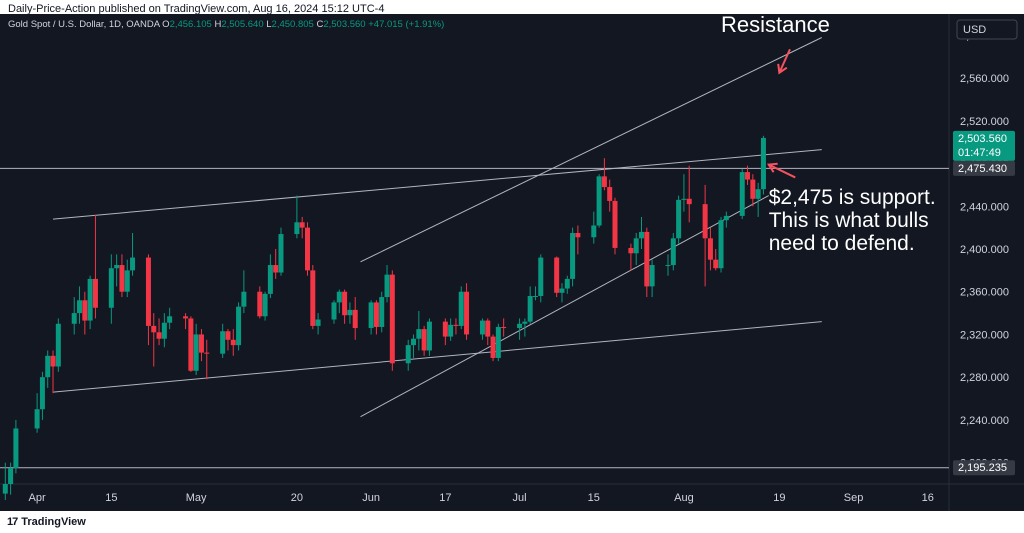  I want to click on currency-box, so click(987, 29).